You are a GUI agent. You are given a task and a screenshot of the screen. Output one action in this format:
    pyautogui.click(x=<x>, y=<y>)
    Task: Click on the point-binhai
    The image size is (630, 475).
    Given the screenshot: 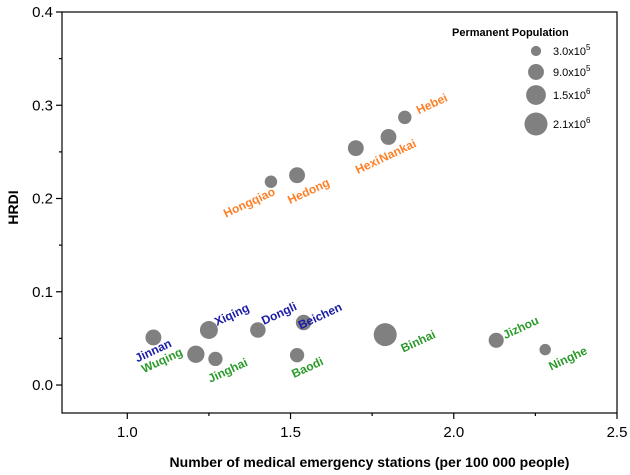 What is the action you would take?
    pyautogui.click(x=385, y=335)
    